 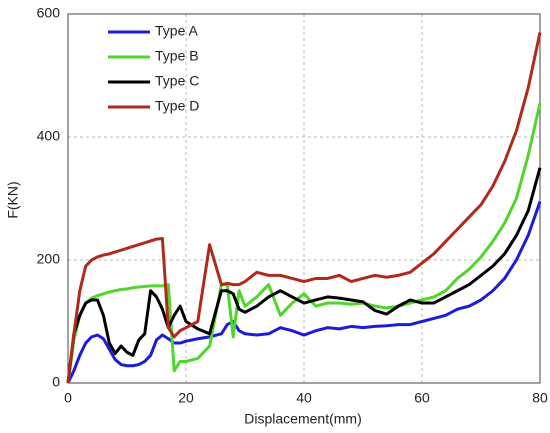 What do you see at coordinates (540, 398) in the screenshot?
I see `x-tick-label: 80` at bounding box center [540, 398].